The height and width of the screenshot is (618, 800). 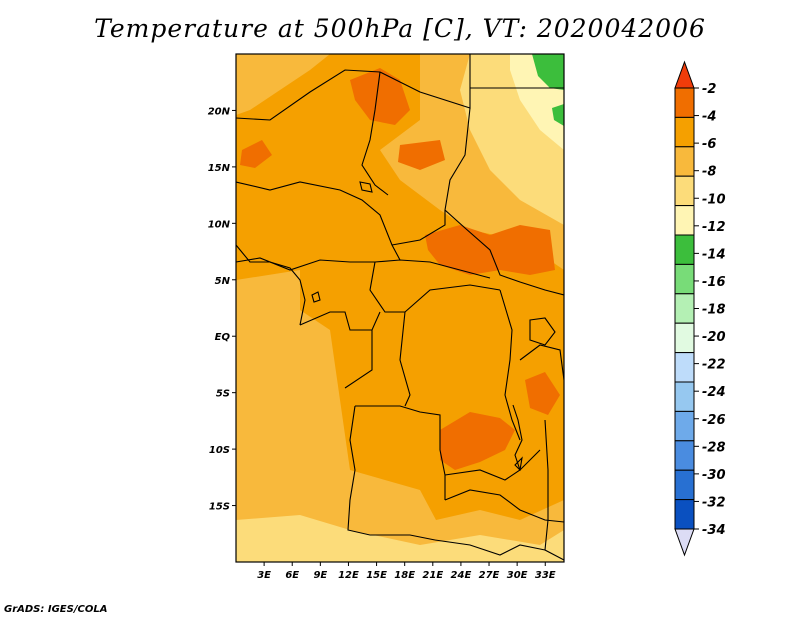 I want to click on field-patch-4-north-west, so click(x=256, y=154).